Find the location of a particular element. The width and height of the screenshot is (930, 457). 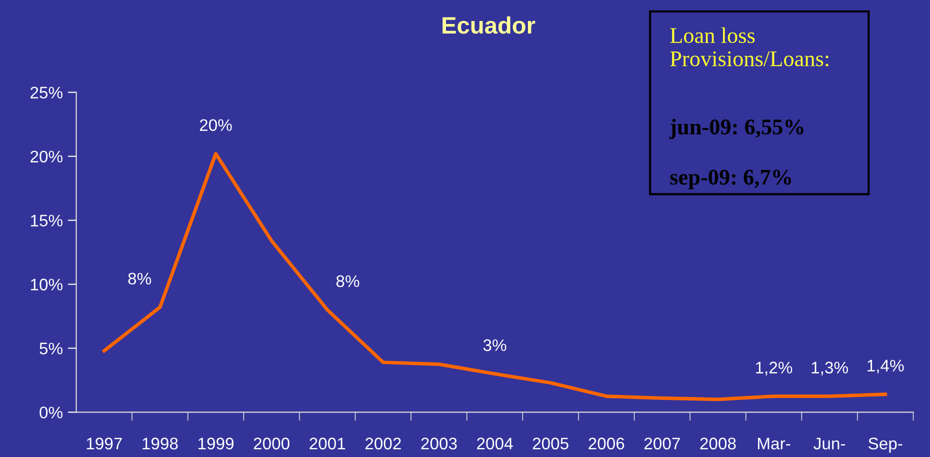

data-label: 20% is located at coordinates (216, 125).